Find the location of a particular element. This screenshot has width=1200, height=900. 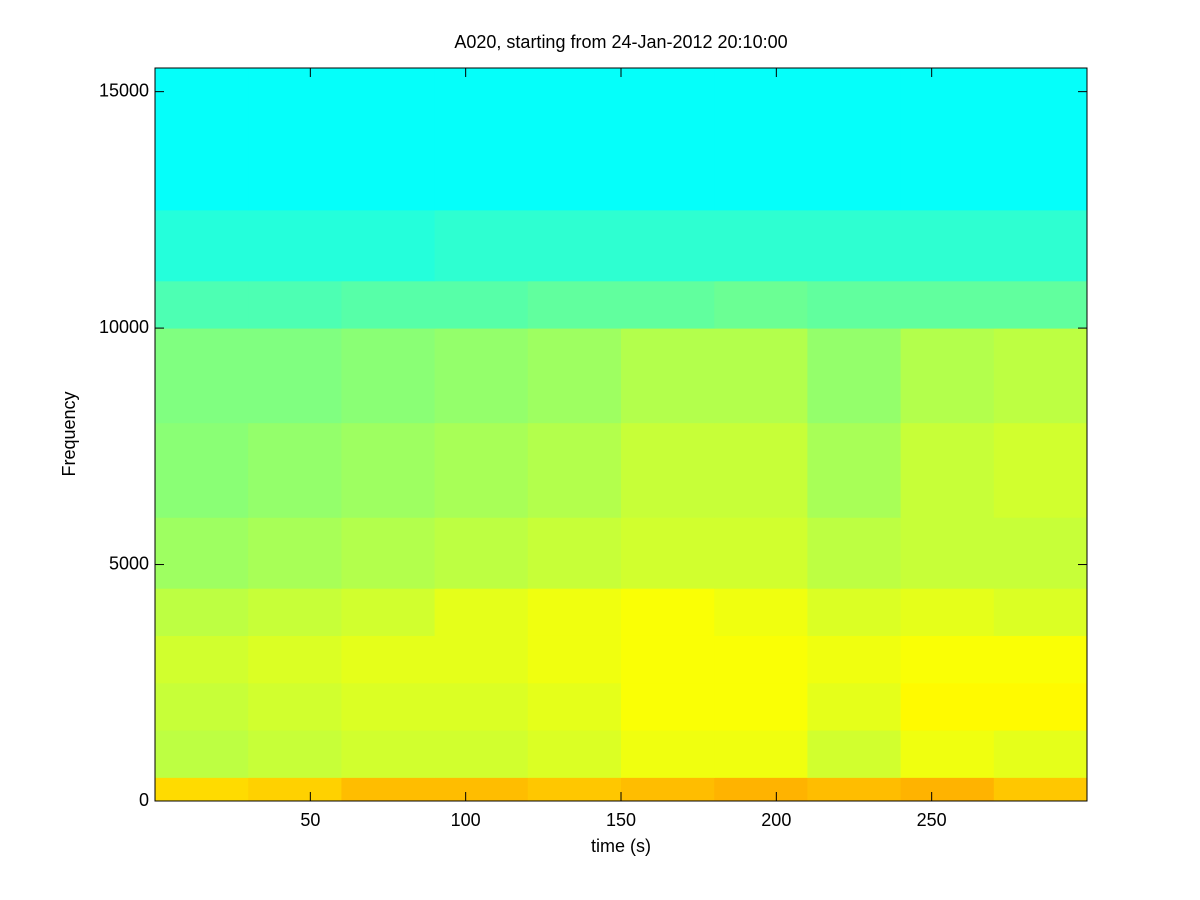

y-tick-label: 0 is located at coordinates (144, 800).